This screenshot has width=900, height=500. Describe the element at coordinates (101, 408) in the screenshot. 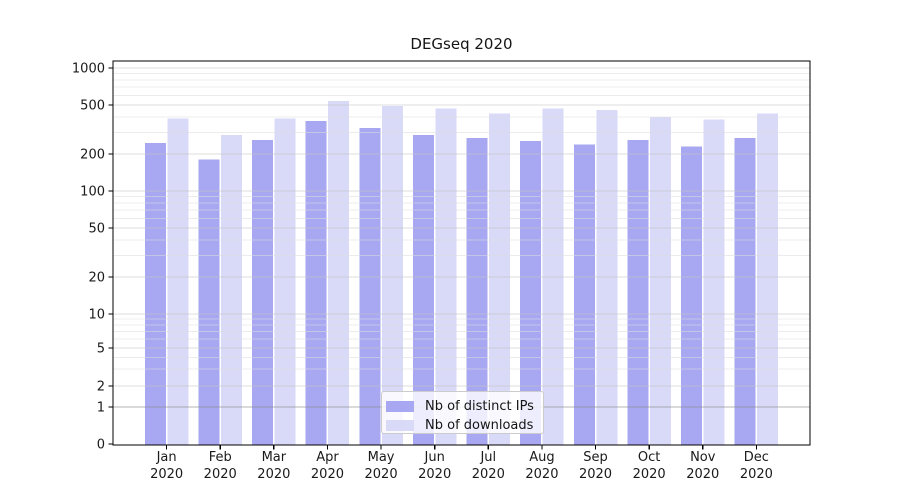

I see `y-tick-label-1: 1` at that location.